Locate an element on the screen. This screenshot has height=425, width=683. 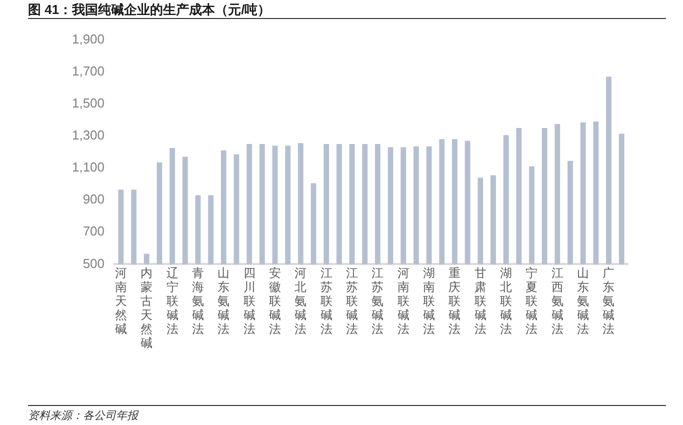
x-tick-label: 江西氨碱法 is located at coordinates (557, 301).